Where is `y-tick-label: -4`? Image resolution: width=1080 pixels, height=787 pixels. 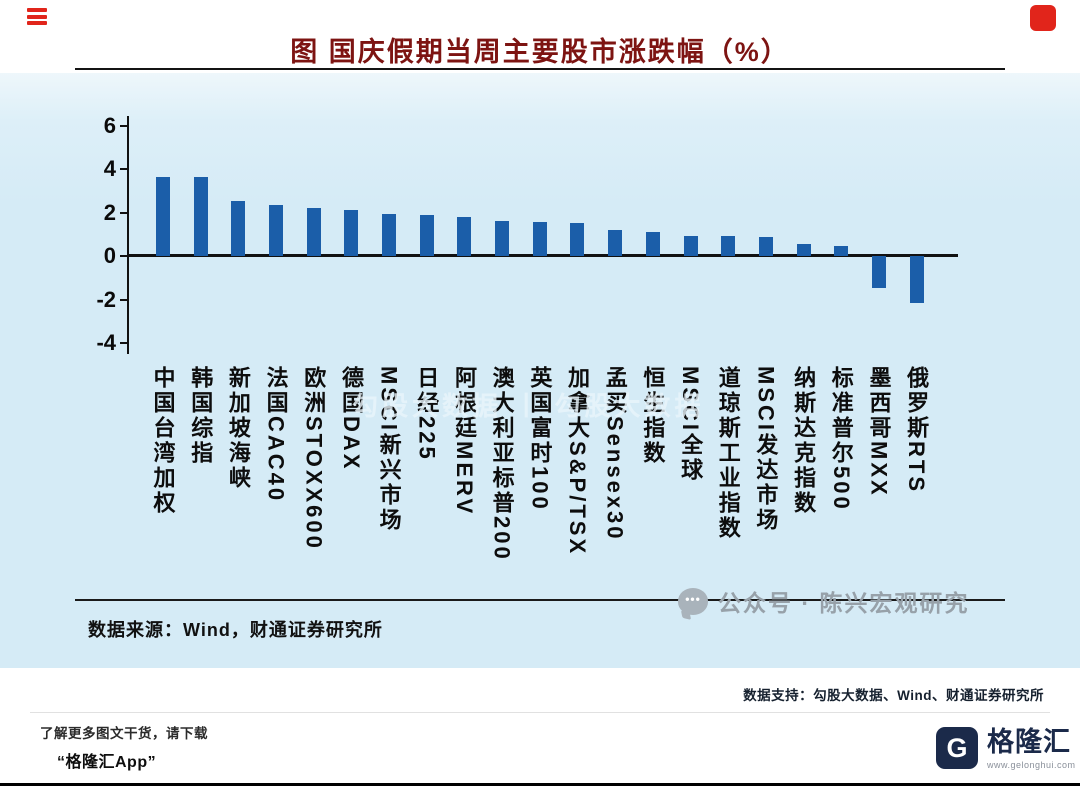
y-tick-label: -4 is located at coordinates (106, 342).